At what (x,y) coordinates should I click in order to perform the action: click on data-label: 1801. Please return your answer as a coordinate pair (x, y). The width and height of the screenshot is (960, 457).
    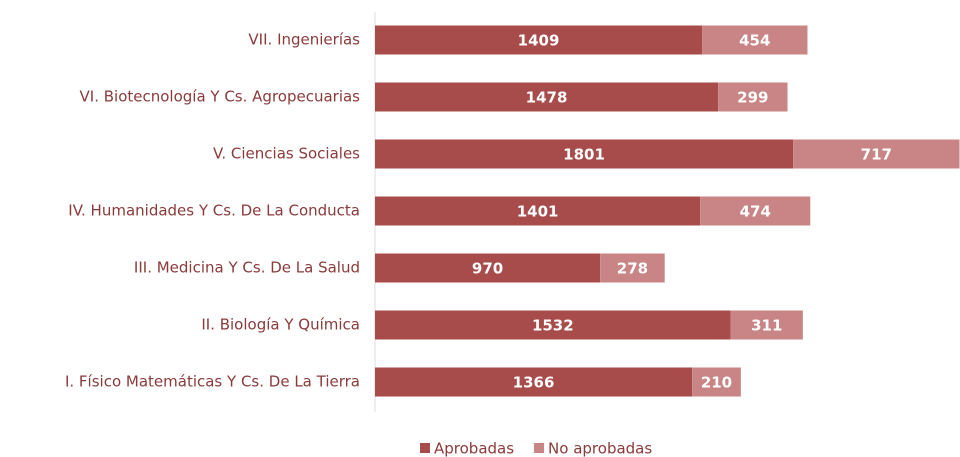
    Looking at the image, I should click on (584, 155).